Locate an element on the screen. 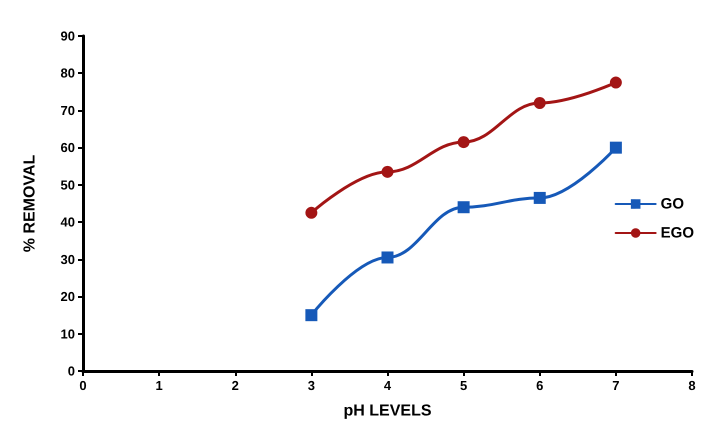 The height and width of the screenshot is (437, 715). legend-label: GO is located at coordinates (672, 204).